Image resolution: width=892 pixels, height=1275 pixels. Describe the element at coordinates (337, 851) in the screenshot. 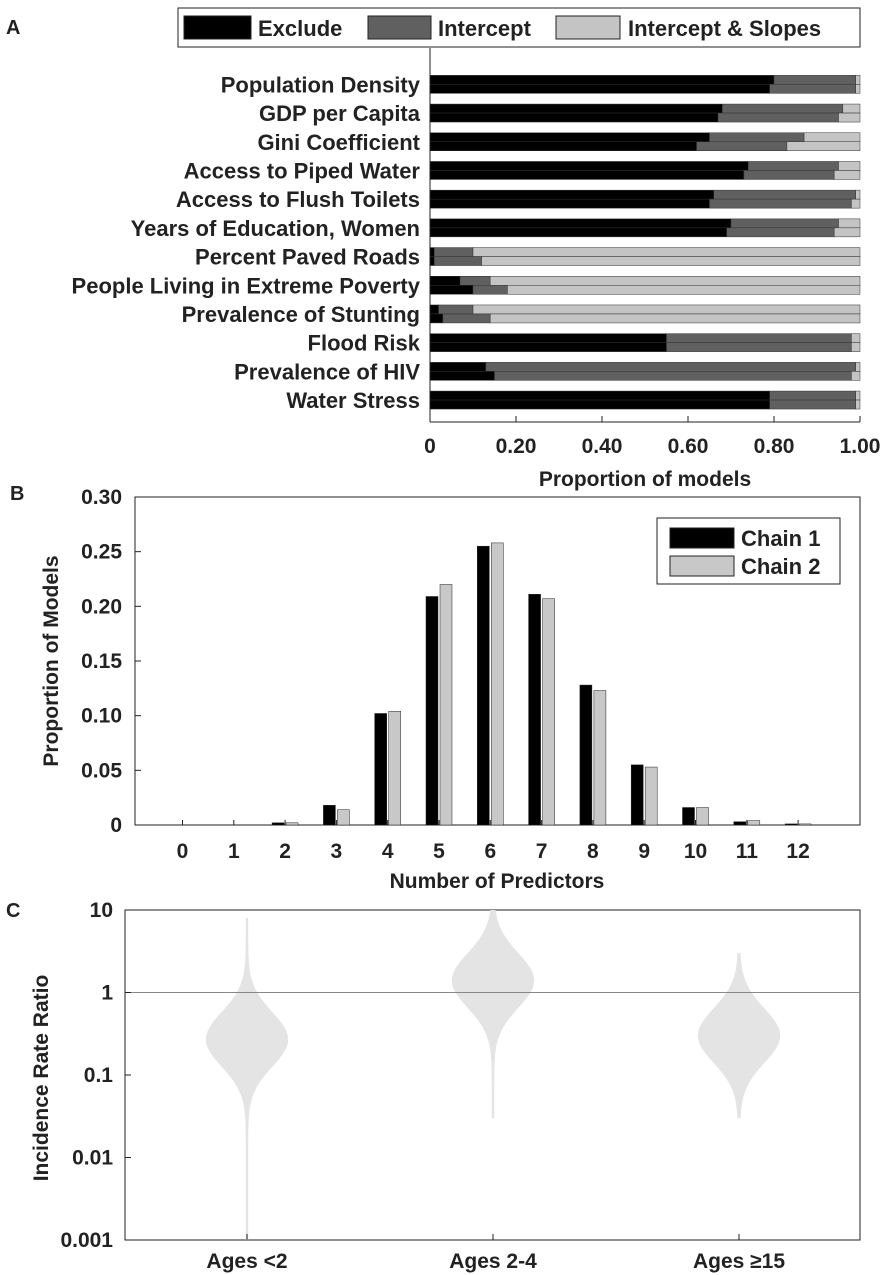

I see `x-tick-label: 3` at that location.